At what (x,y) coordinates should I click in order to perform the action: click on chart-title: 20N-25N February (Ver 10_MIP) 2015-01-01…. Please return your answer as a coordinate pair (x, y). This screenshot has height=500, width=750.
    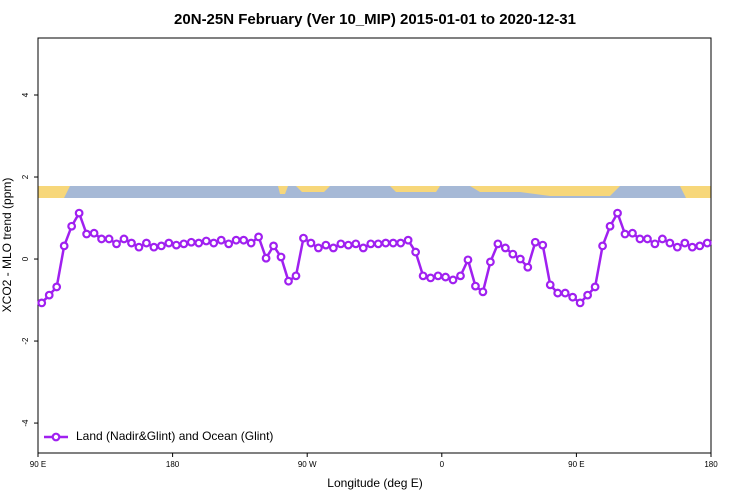
    Looking at the image, I should click on (375, 19).